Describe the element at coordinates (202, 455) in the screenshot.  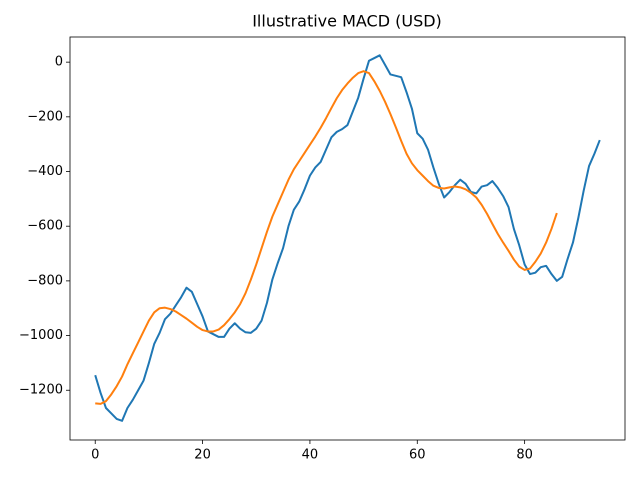
I see `x-tick-label: 20` at that location.